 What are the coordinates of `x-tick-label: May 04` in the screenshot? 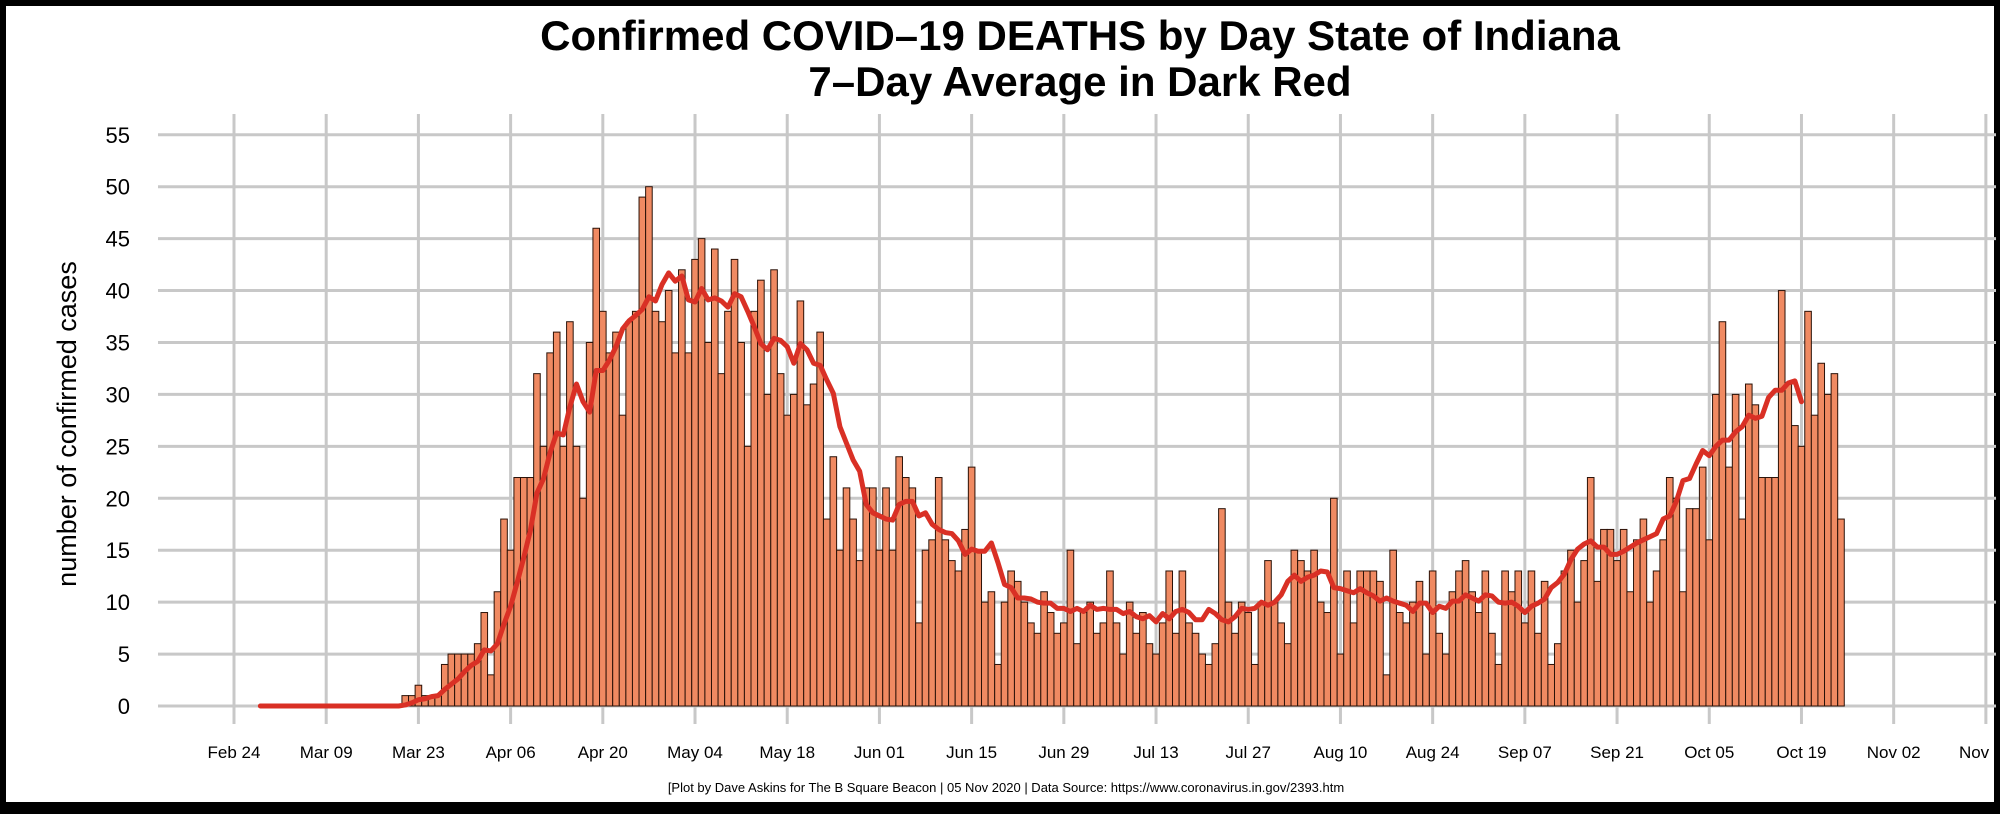 It's located at (695, 752).